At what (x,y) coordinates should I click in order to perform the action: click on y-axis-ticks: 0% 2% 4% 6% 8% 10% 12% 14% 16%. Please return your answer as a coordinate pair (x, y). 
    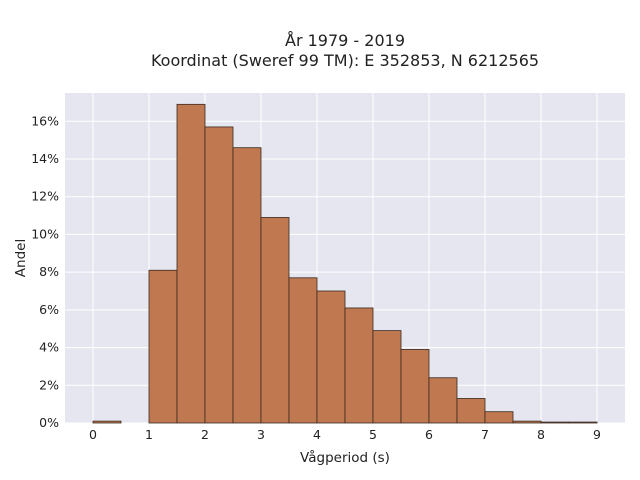
    Looking at the image, I should click on (45, 271).